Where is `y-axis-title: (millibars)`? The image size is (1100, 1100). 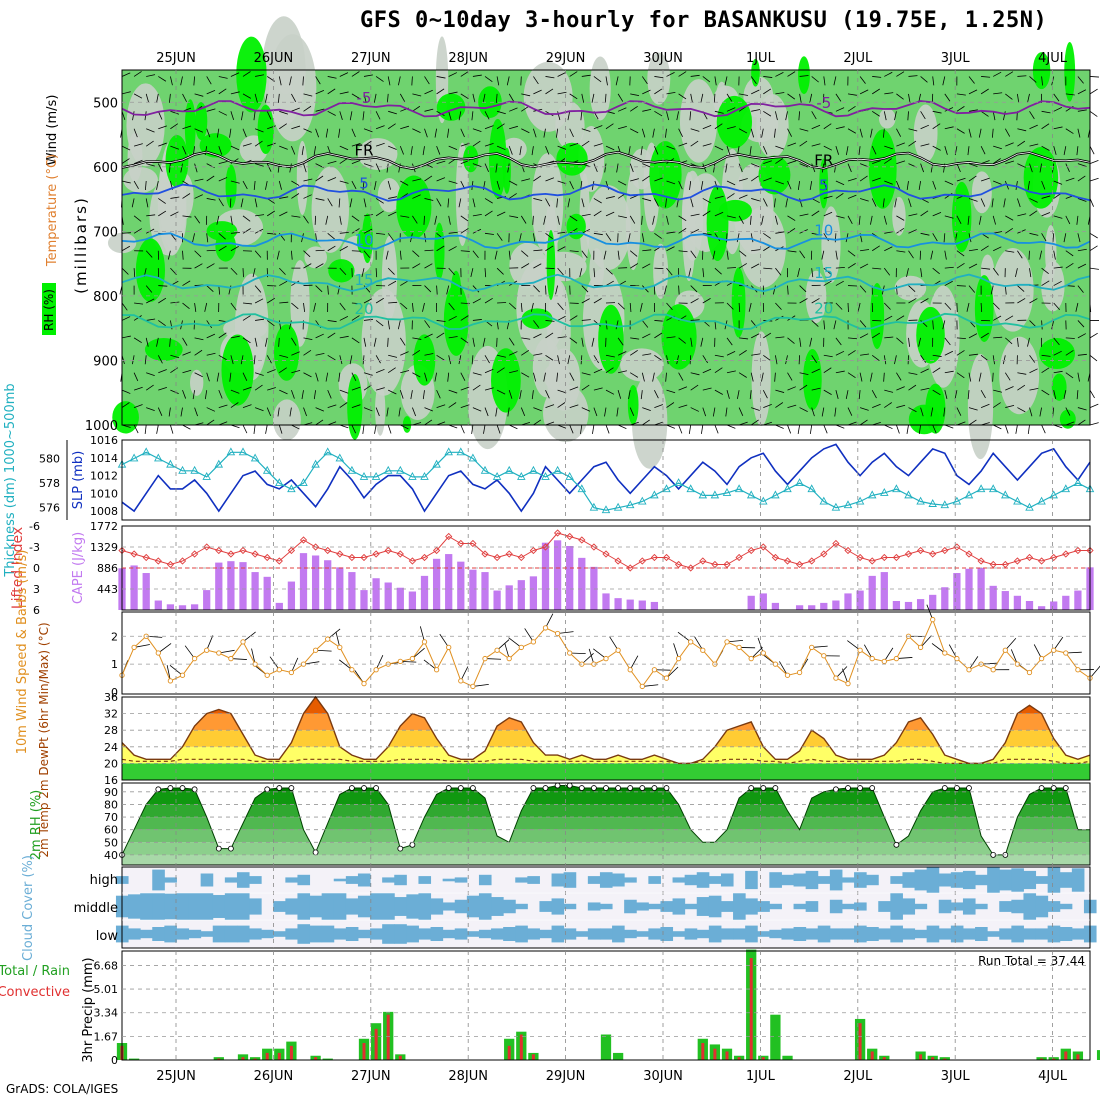
y-axis-title: (millibars) is located at coordinates (81, 245).